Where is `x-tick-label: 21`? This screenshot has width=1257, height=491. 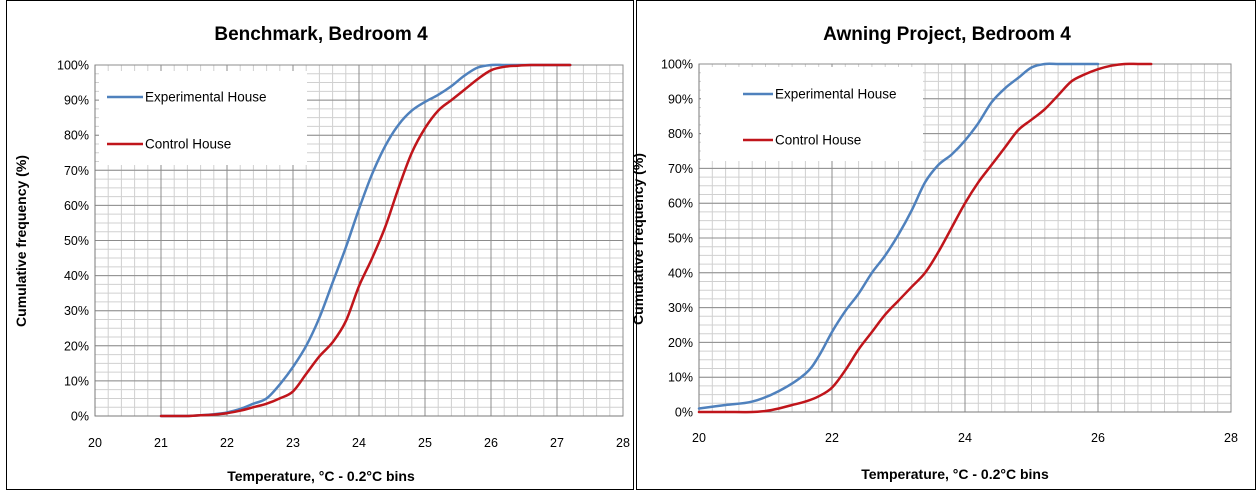 x-tick-label: 21 is located at coordinates (161, 443).